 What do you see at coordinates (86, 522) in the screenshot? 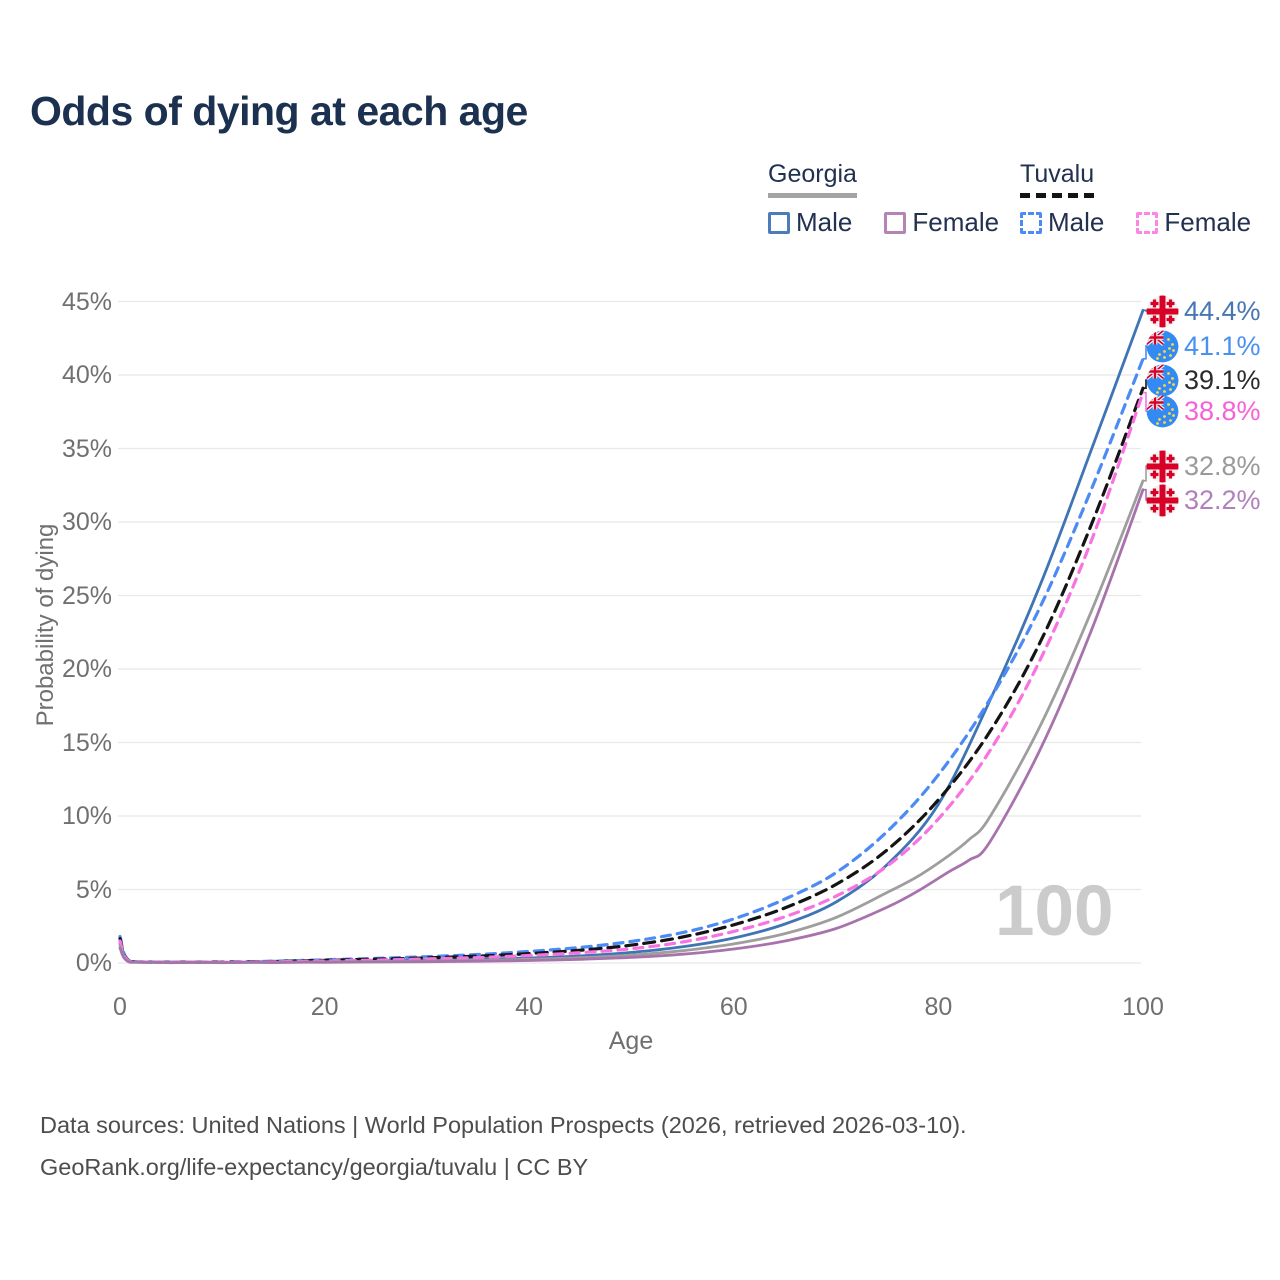
I see `y-tick-label: 30%` at bounding box center [86, 522].